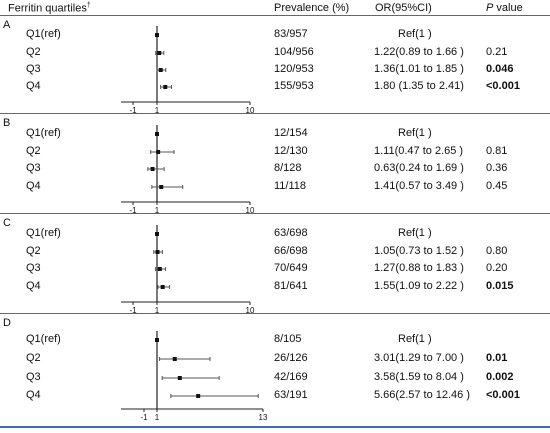  What do you see at coordinates (497, 168) in the screenshot?
I see `p-value: 0.36` at bounding box center [497, 168].